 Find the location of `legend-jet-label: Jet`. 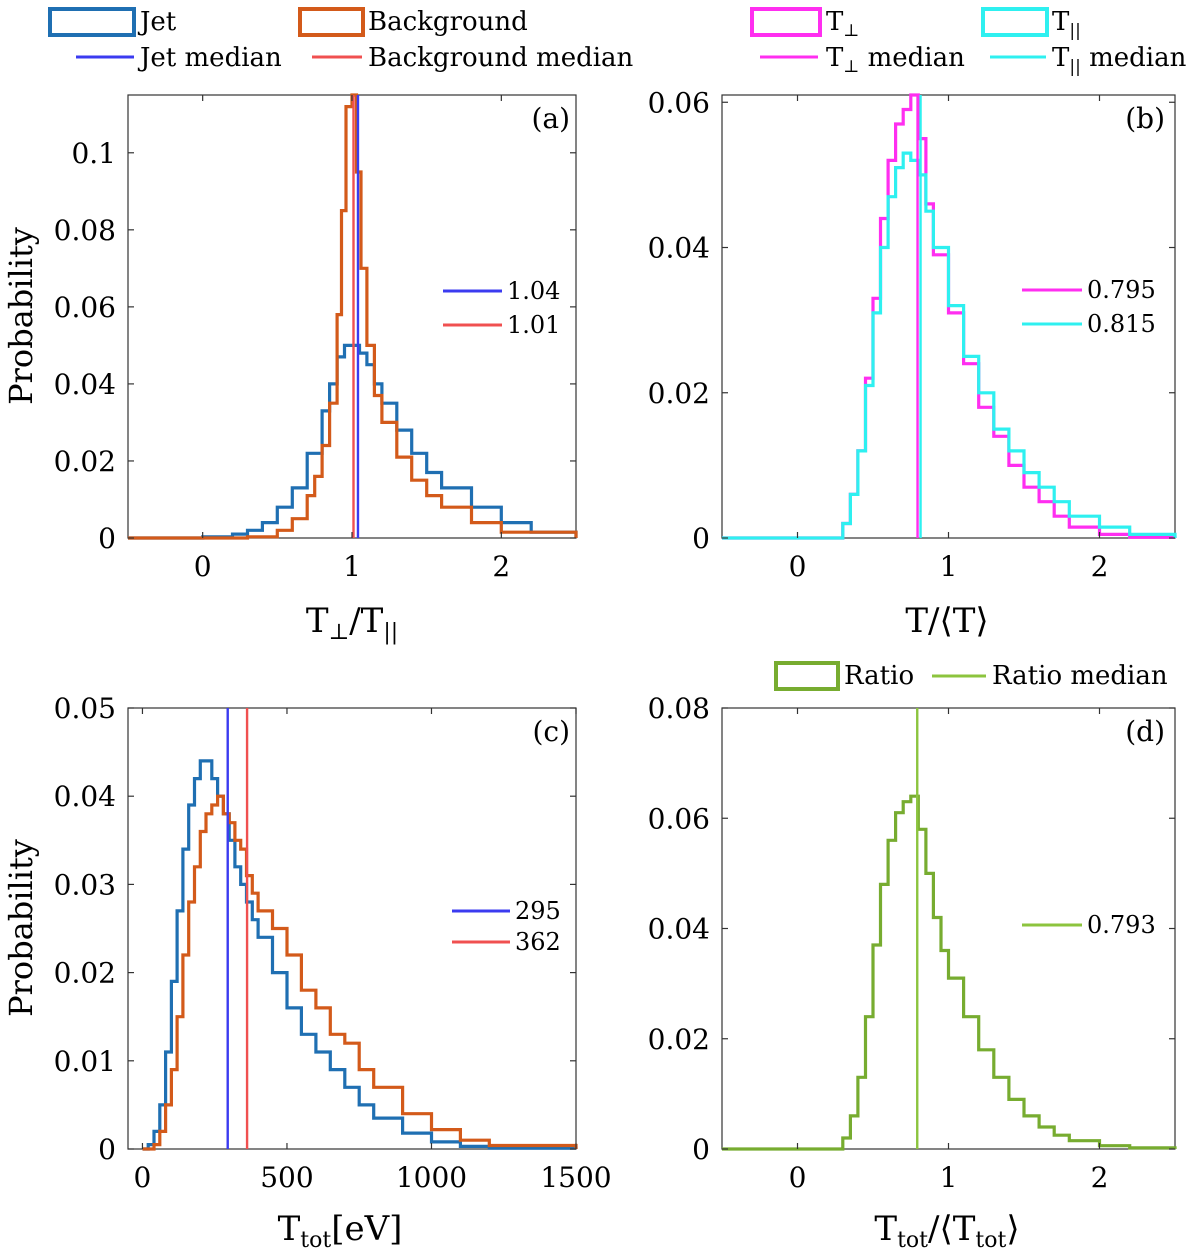

legend-jet-label: Jet is located at coordinates (157, 22).